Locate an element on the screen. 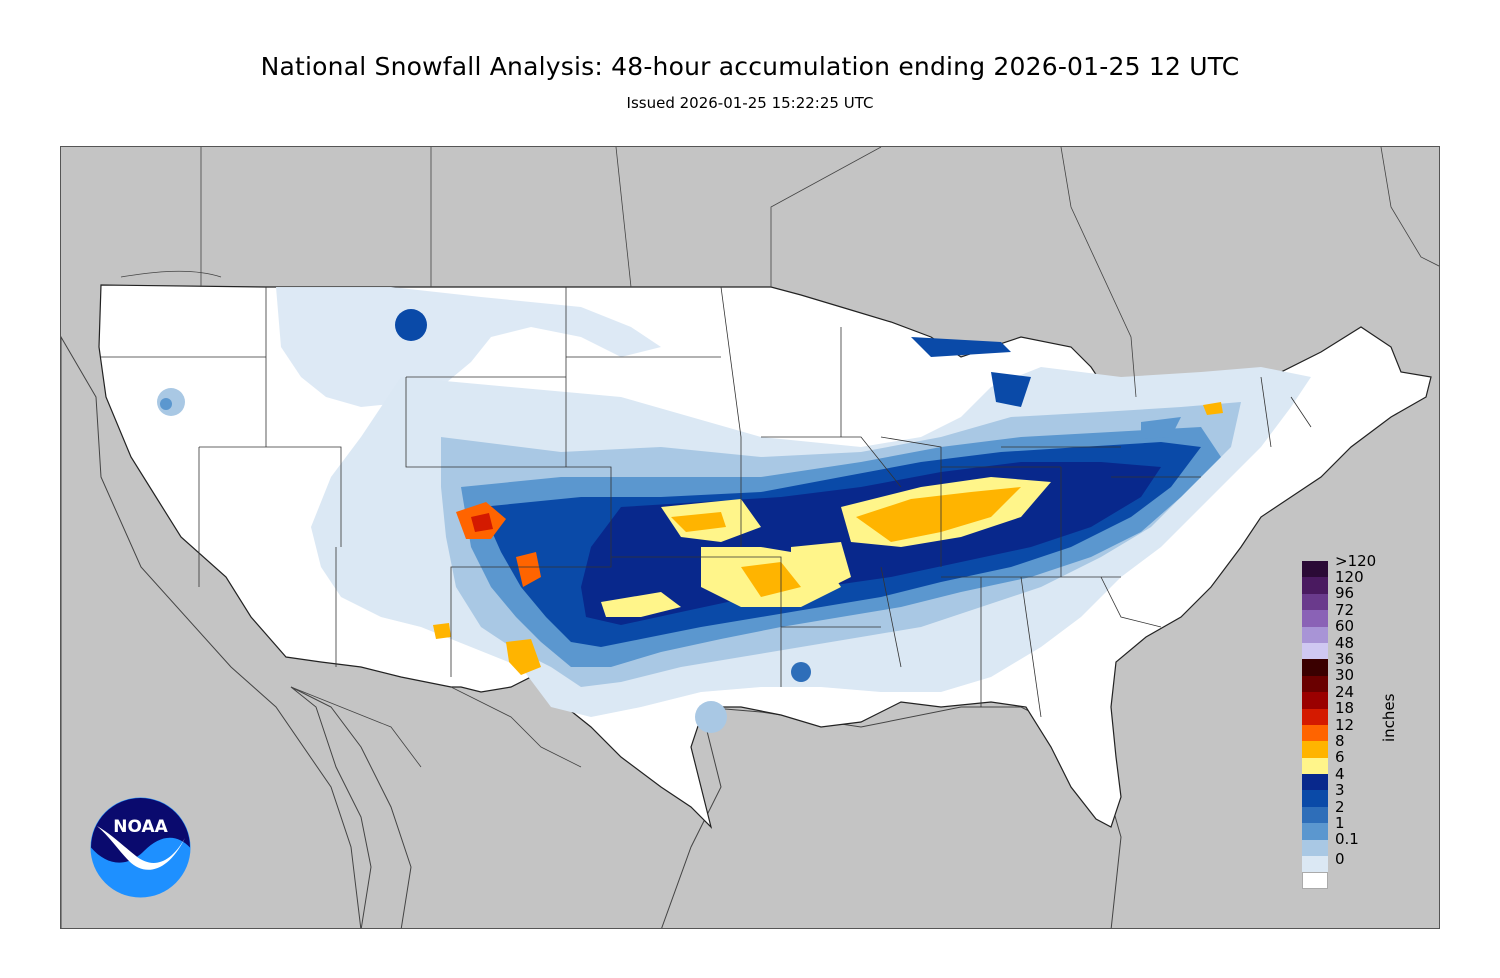 Image resolution: width=1500 pixels, height=978 pixels. colorbar-row: 2 is located at coordinates (1339, 811).